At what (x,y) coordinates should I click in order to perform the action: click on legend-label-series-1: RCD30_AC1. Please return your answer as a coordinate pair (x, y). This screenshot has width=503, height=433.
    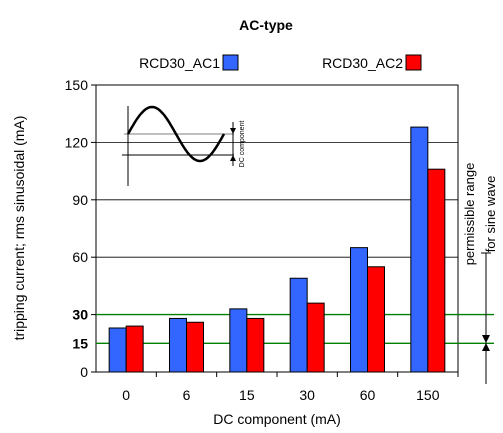
    Looking at the image, I should click on (179, 63).